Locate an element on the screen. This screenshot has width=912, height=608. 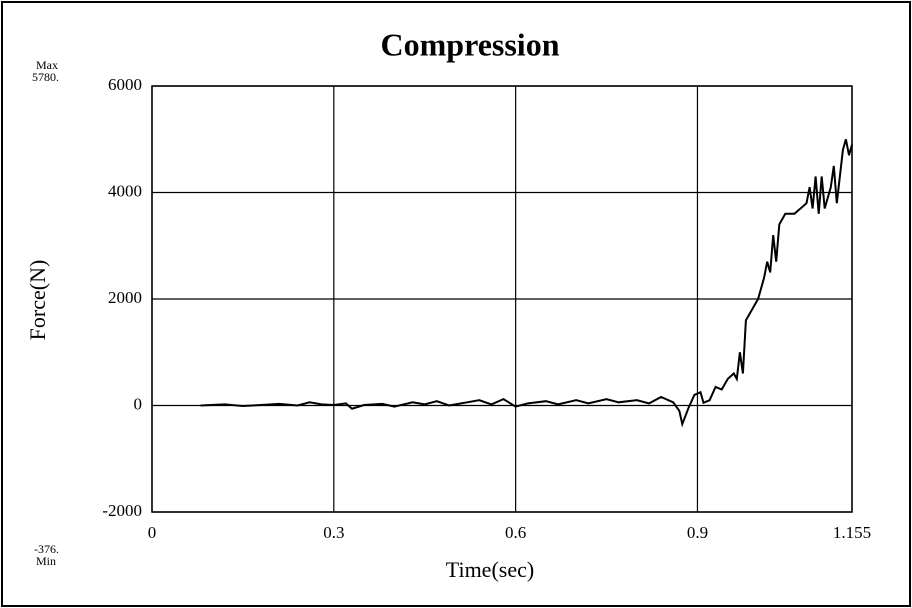
x-tick-label: 1.155 is located at coordinates (852, 532).